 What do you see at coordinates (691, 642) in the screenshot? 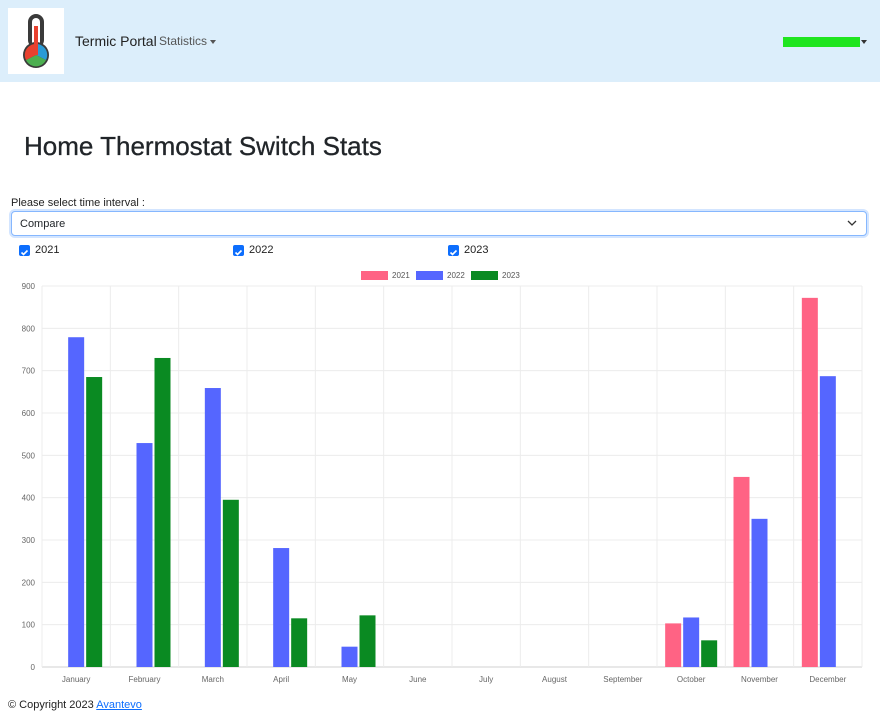
I see `bar-2022-october` at bounding box center [691, 642].